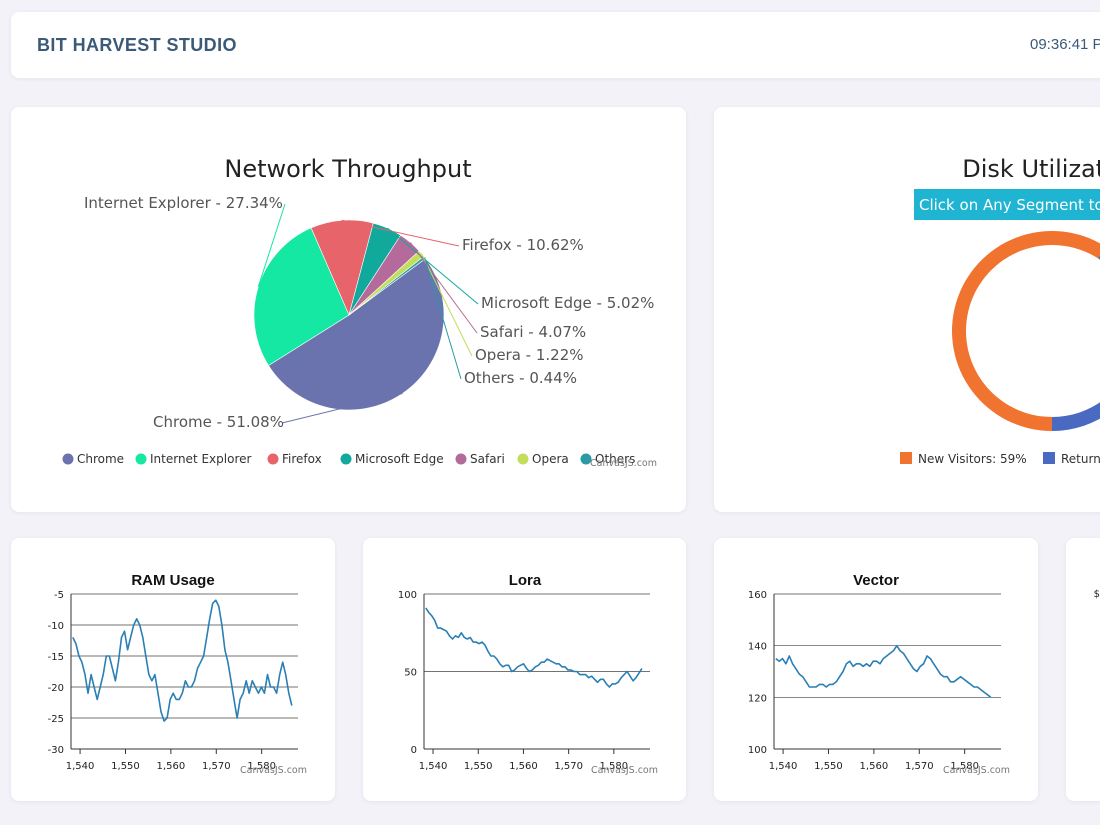 The image size is (1100, 825). What do you see at coordinates (550, 459) in the screenshot?
I see `legend-item-opera: Opera` at bounding box center [550, 459].